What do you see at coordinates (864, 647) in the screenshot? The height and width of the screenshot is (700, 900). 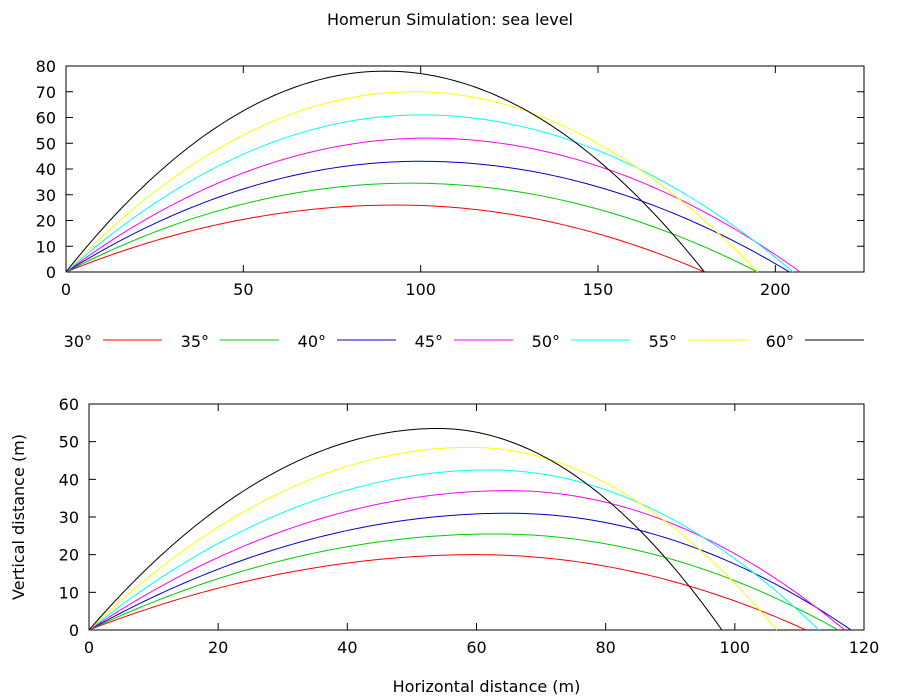 I see `x-tick-label: 120` at bounding box center [864, 647].